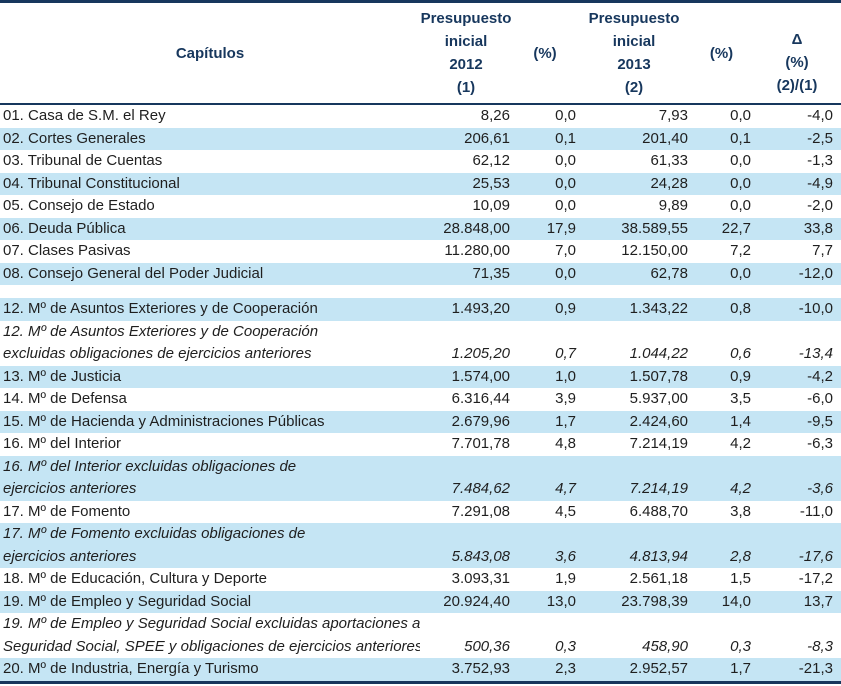 Image resolution: width=841 pixels, height=686 pixels. What do you see at coordinates (740, 308) in the screenshot?
I see `value-pct-2013: 0,8` at bounding box center [740, 308].